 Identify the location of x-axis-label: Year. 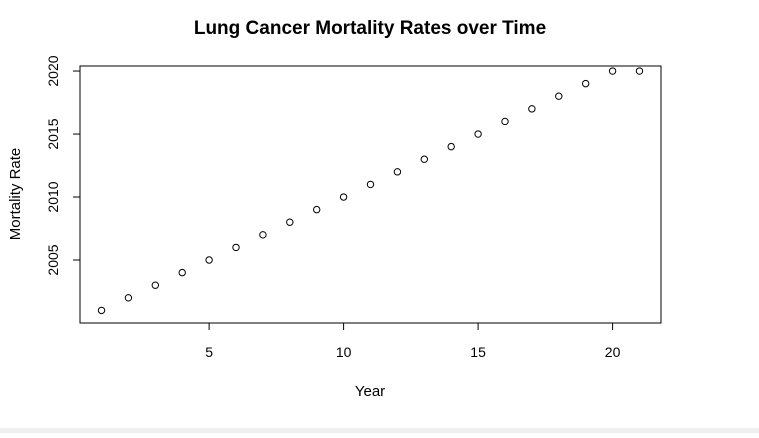
(370, 391).